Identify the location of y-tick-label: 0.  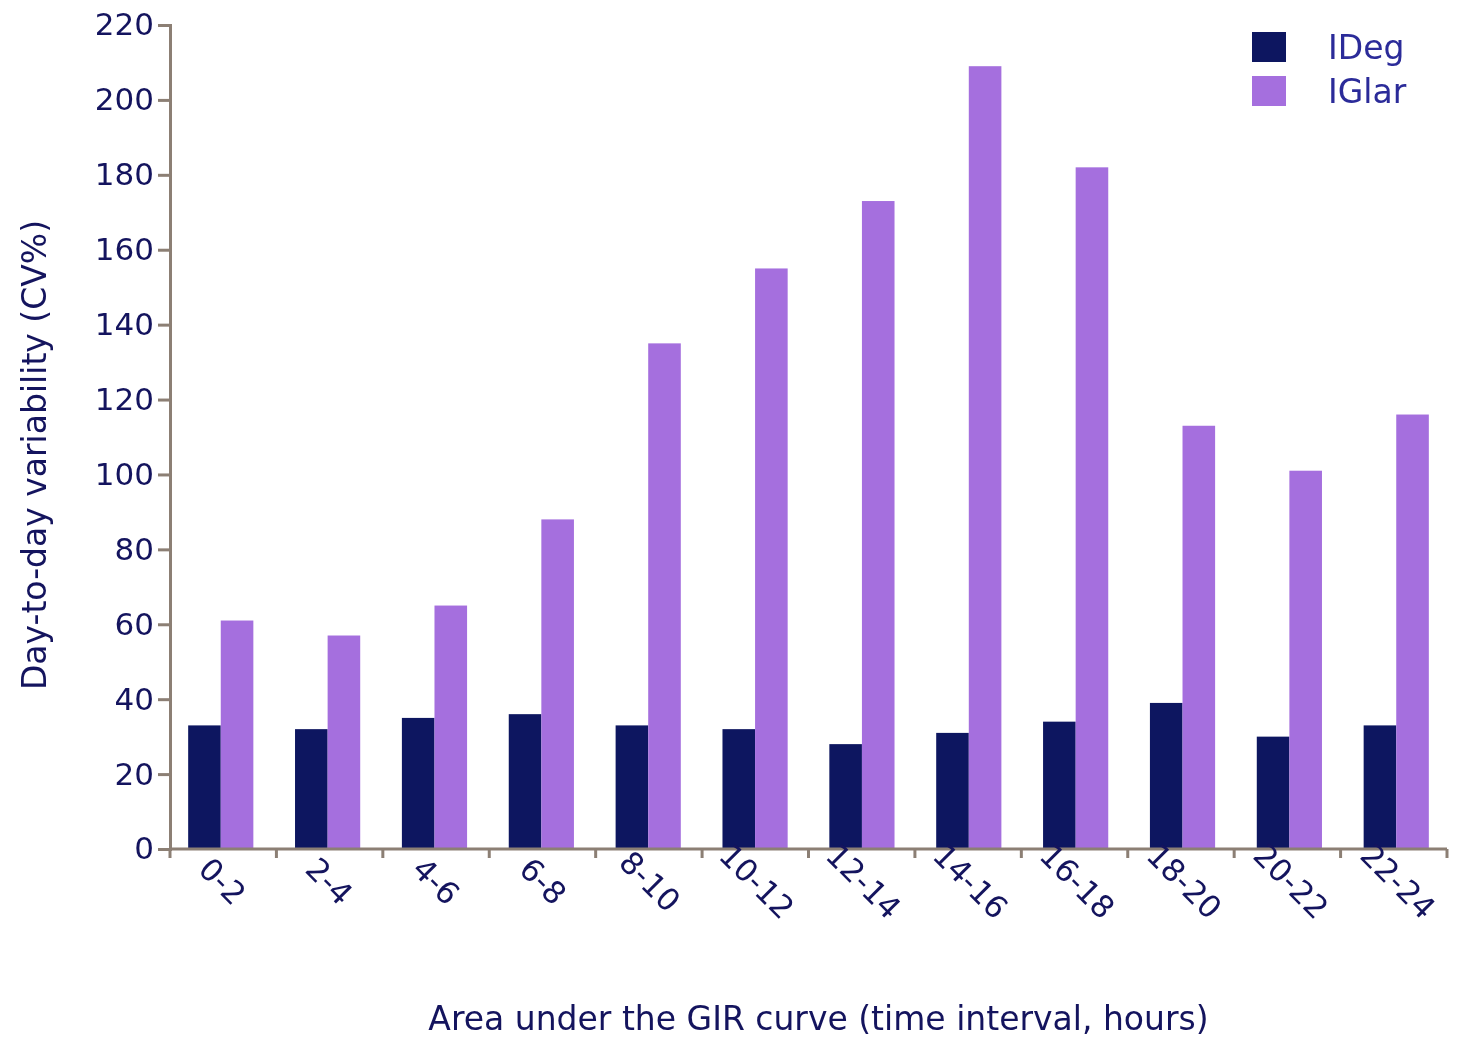
(144, 848).